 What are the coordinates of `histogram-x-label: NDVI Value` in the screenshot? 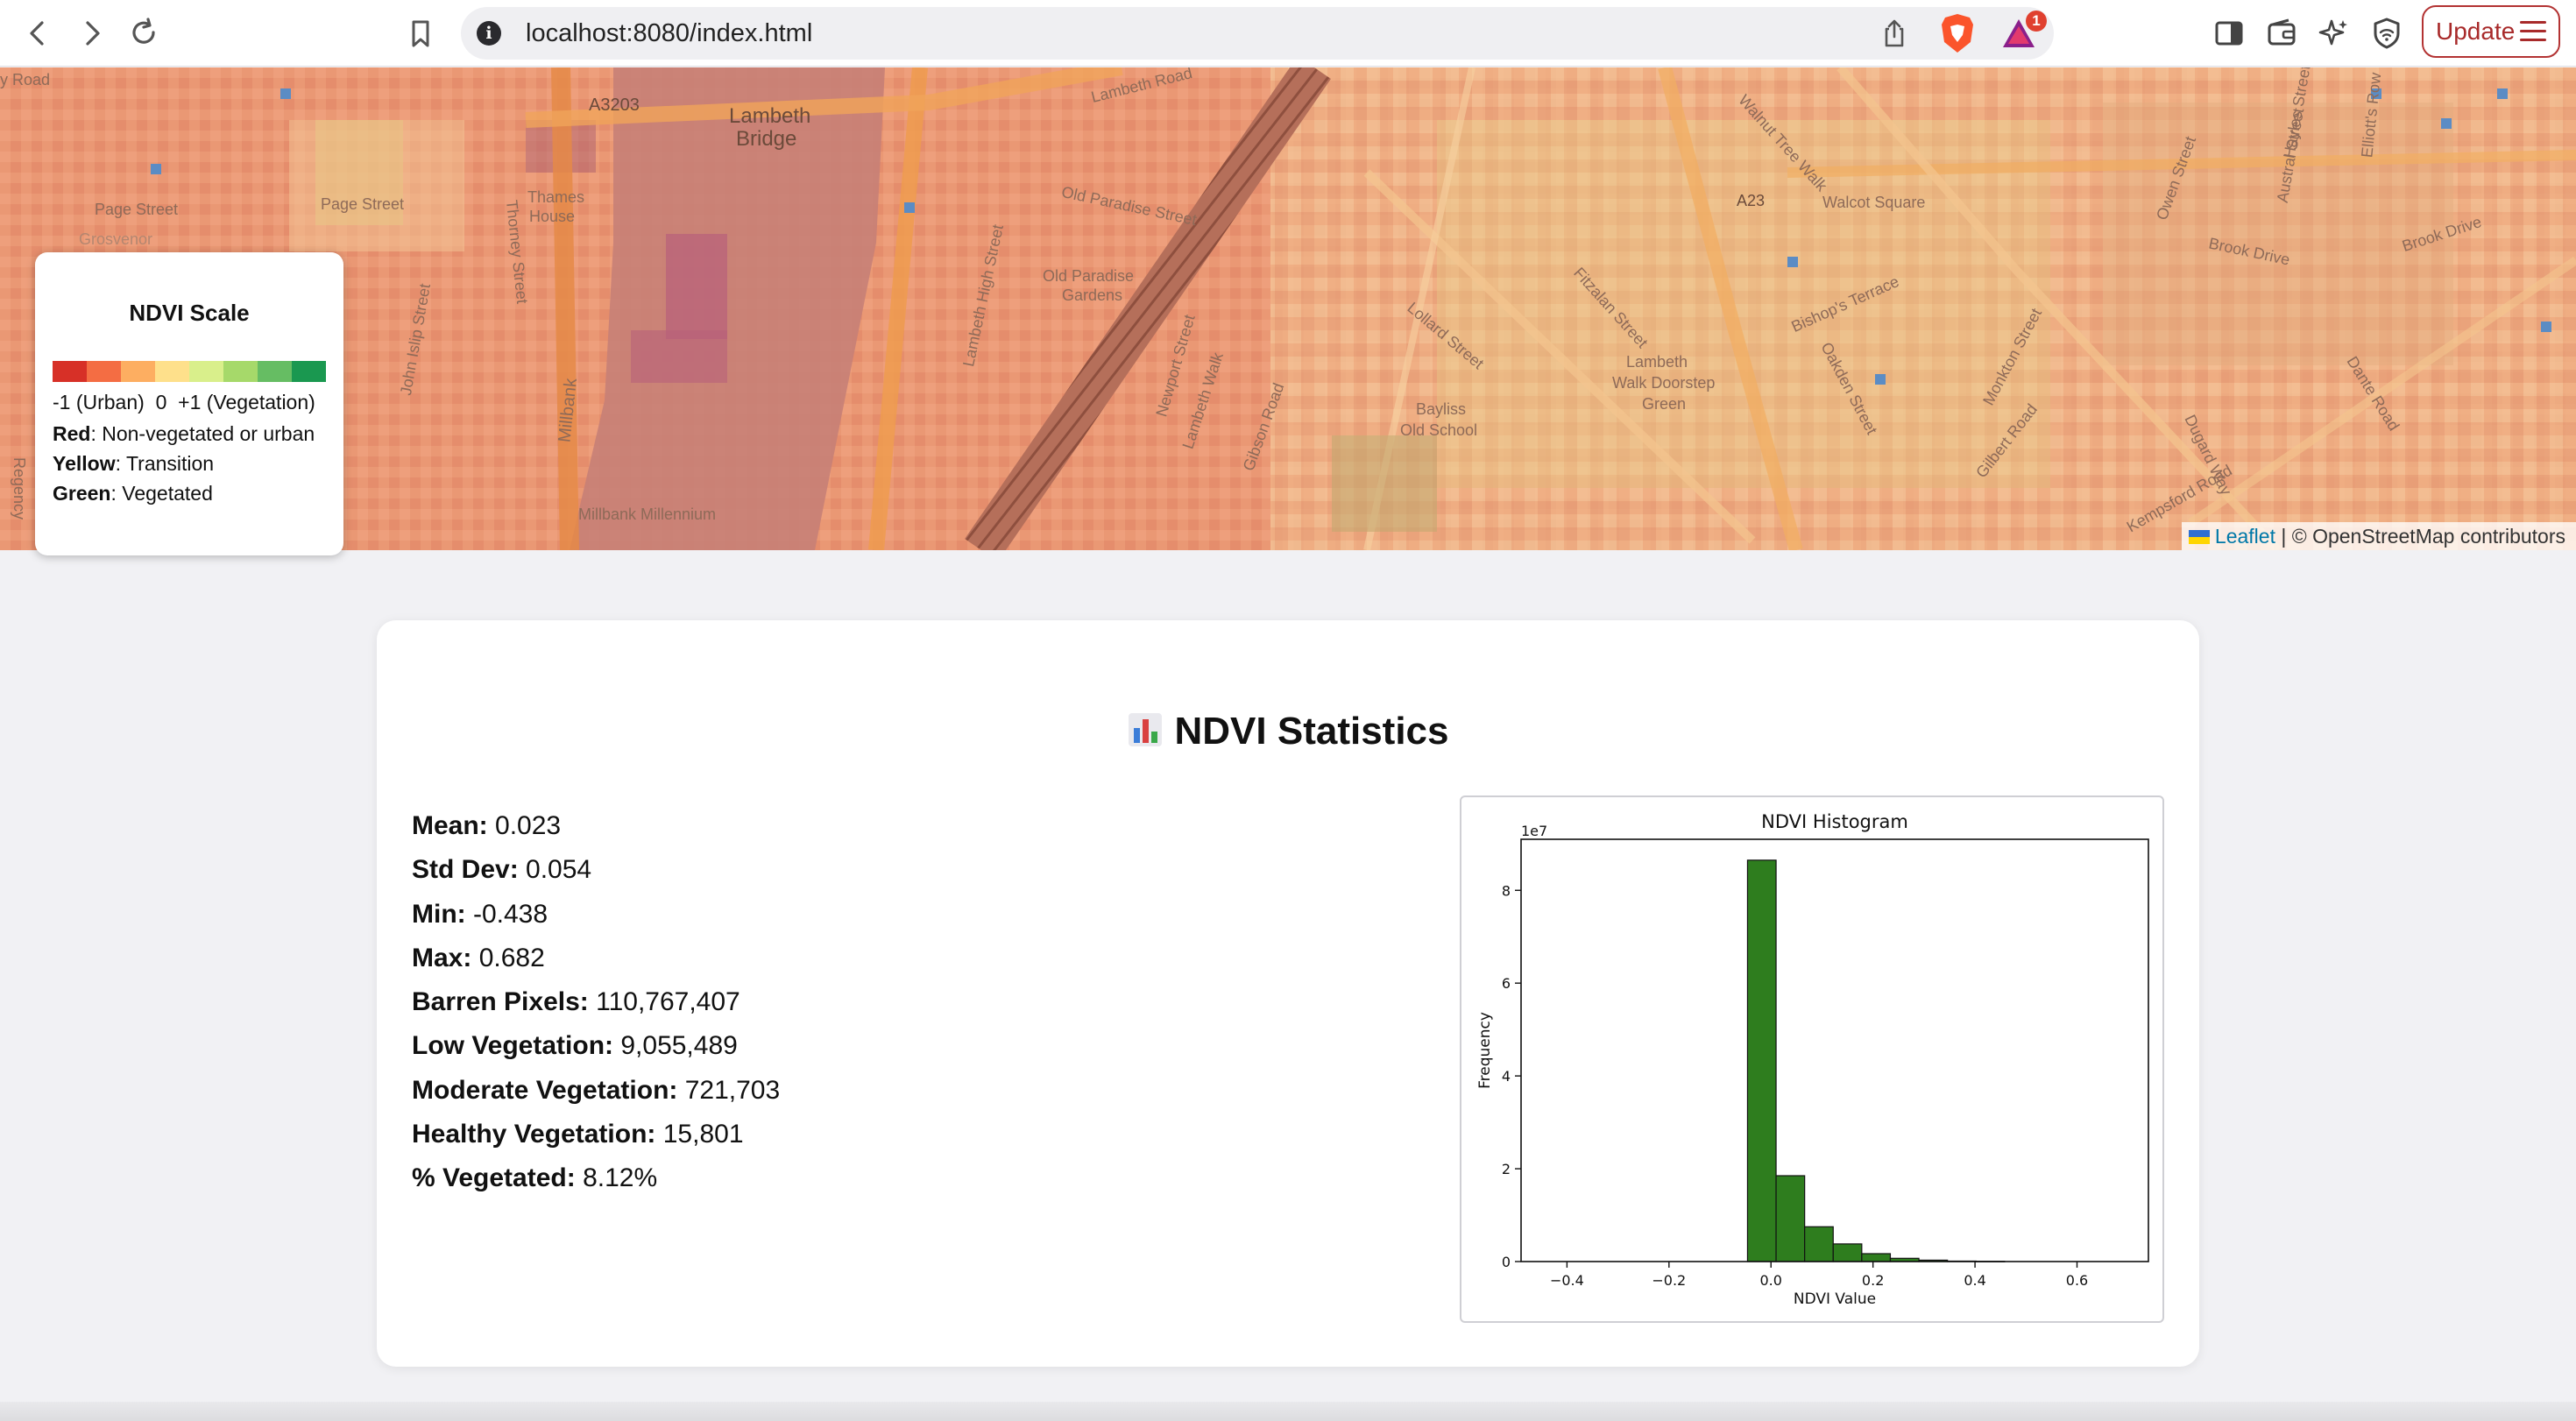 It's located at (1835, 1299).